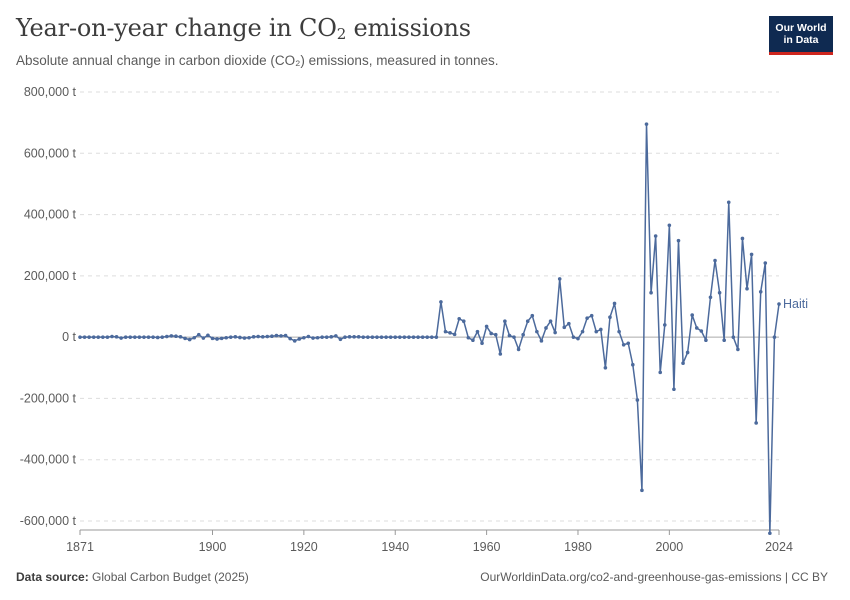 The image size is (850, 600). Describe the element at coordinates (801, 35) in the screenshot. I see `owid-logo: Our World in Data` at that location.